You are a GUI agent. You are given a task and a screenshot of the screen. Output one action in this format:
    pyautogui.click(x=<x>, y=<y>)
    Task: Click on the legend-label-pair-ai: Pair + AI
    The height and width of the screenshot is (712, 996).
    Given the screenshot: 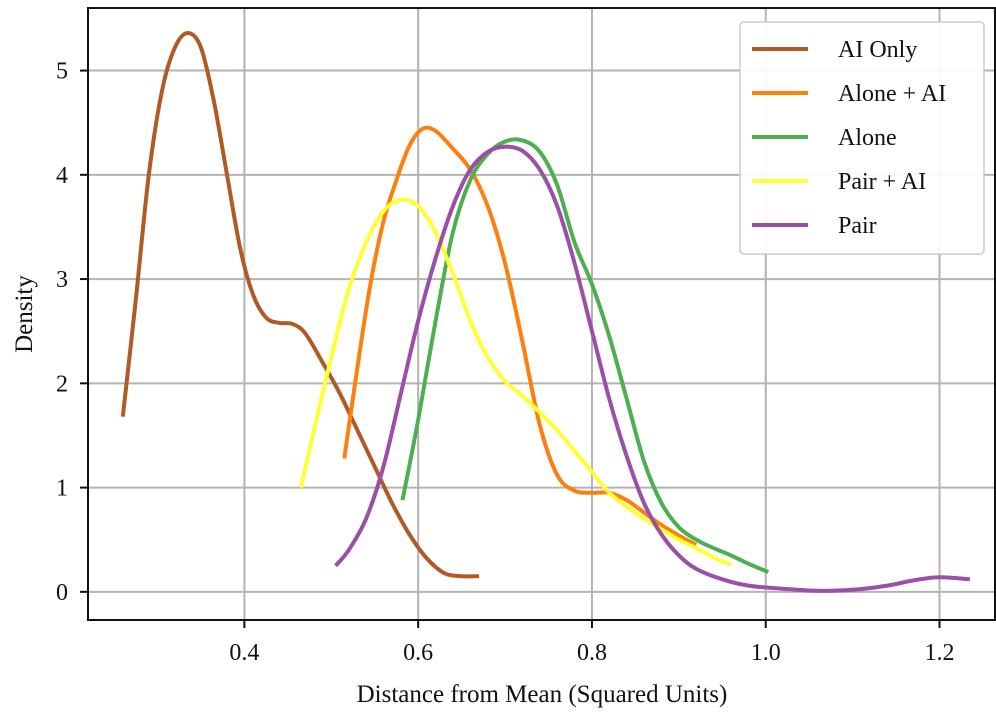 What is the action you would take?
    pyautogui.click(x=882, y=182)
    